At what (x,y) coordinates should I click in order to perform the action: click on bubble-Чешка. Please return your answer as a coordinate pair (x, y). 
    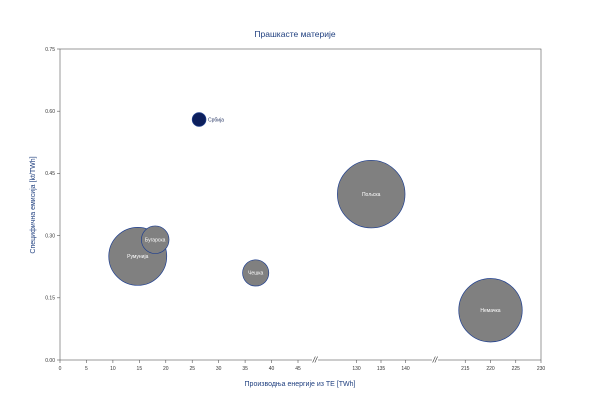
    Looking at the image, I should click on (256, 273).